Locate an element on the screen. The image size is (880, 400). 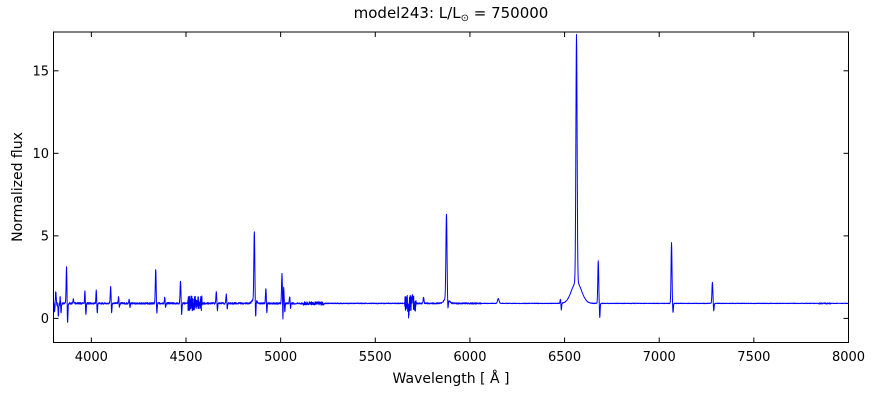
title-suffix: = 750000 is located at coordinates (508, 13).